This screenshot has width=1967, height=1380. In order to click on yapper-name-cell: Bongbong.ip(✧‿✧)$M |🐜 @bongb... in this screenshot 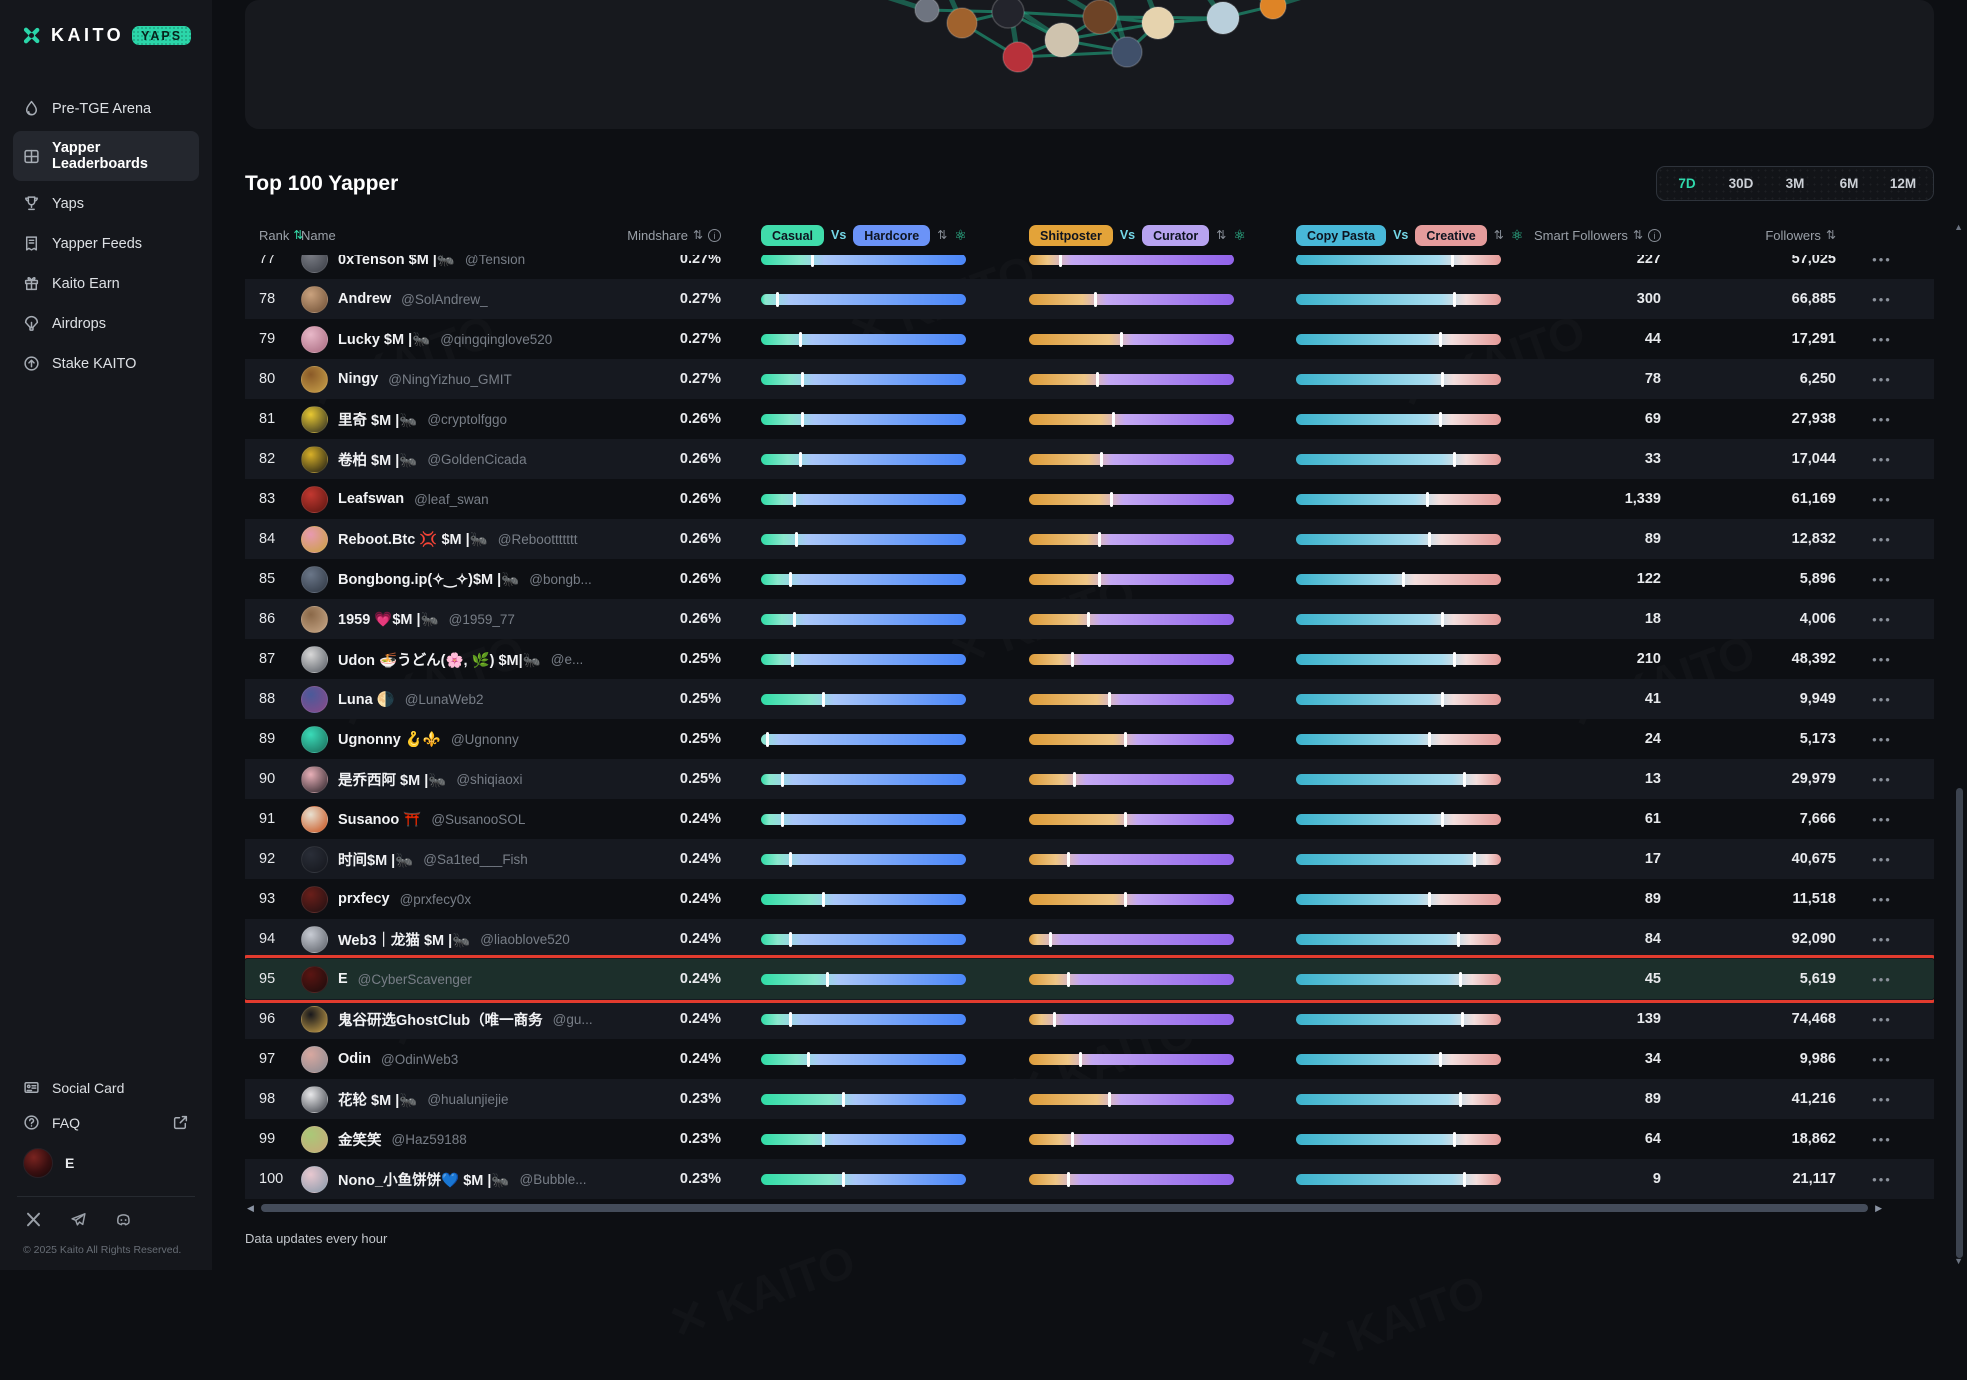, I will do `click(451, 579)`.